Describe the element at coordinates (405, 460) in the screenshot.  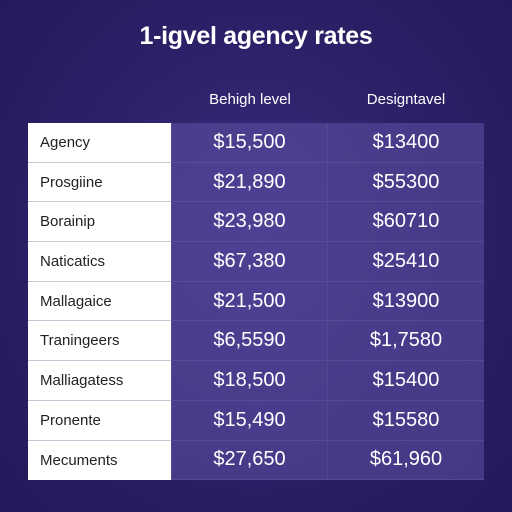
I see `value-cell: $61,960` at that location.